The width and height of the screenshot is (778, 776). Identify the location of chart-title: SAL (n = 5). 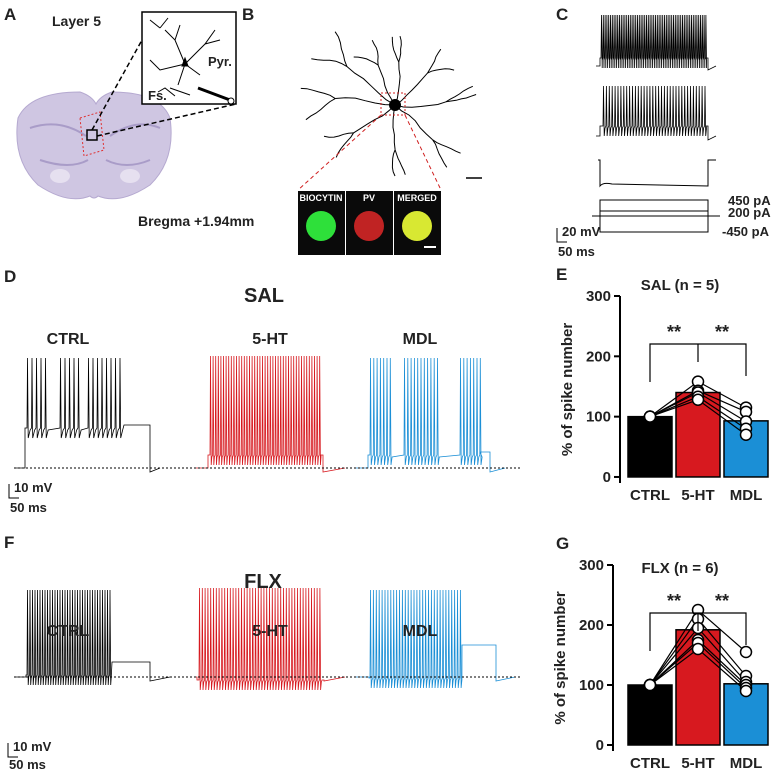
(680, 285).